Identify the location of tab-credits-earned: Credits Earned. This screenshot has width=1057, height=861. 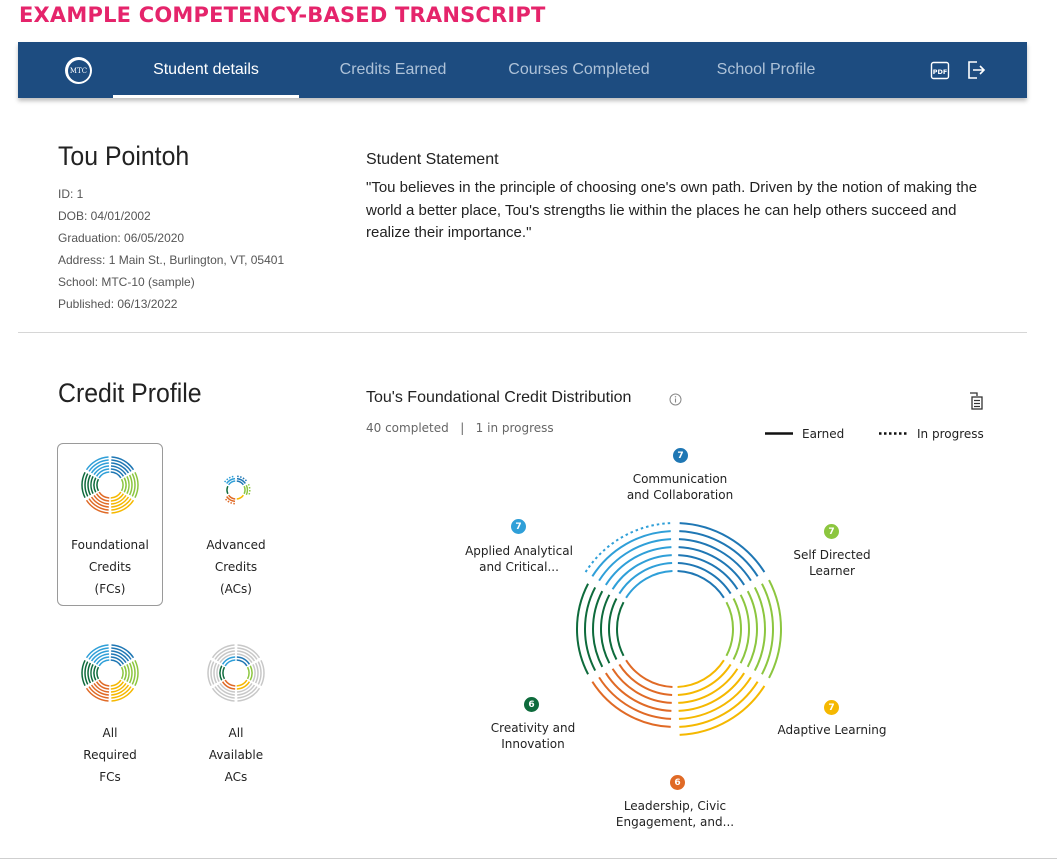
(393, 69).